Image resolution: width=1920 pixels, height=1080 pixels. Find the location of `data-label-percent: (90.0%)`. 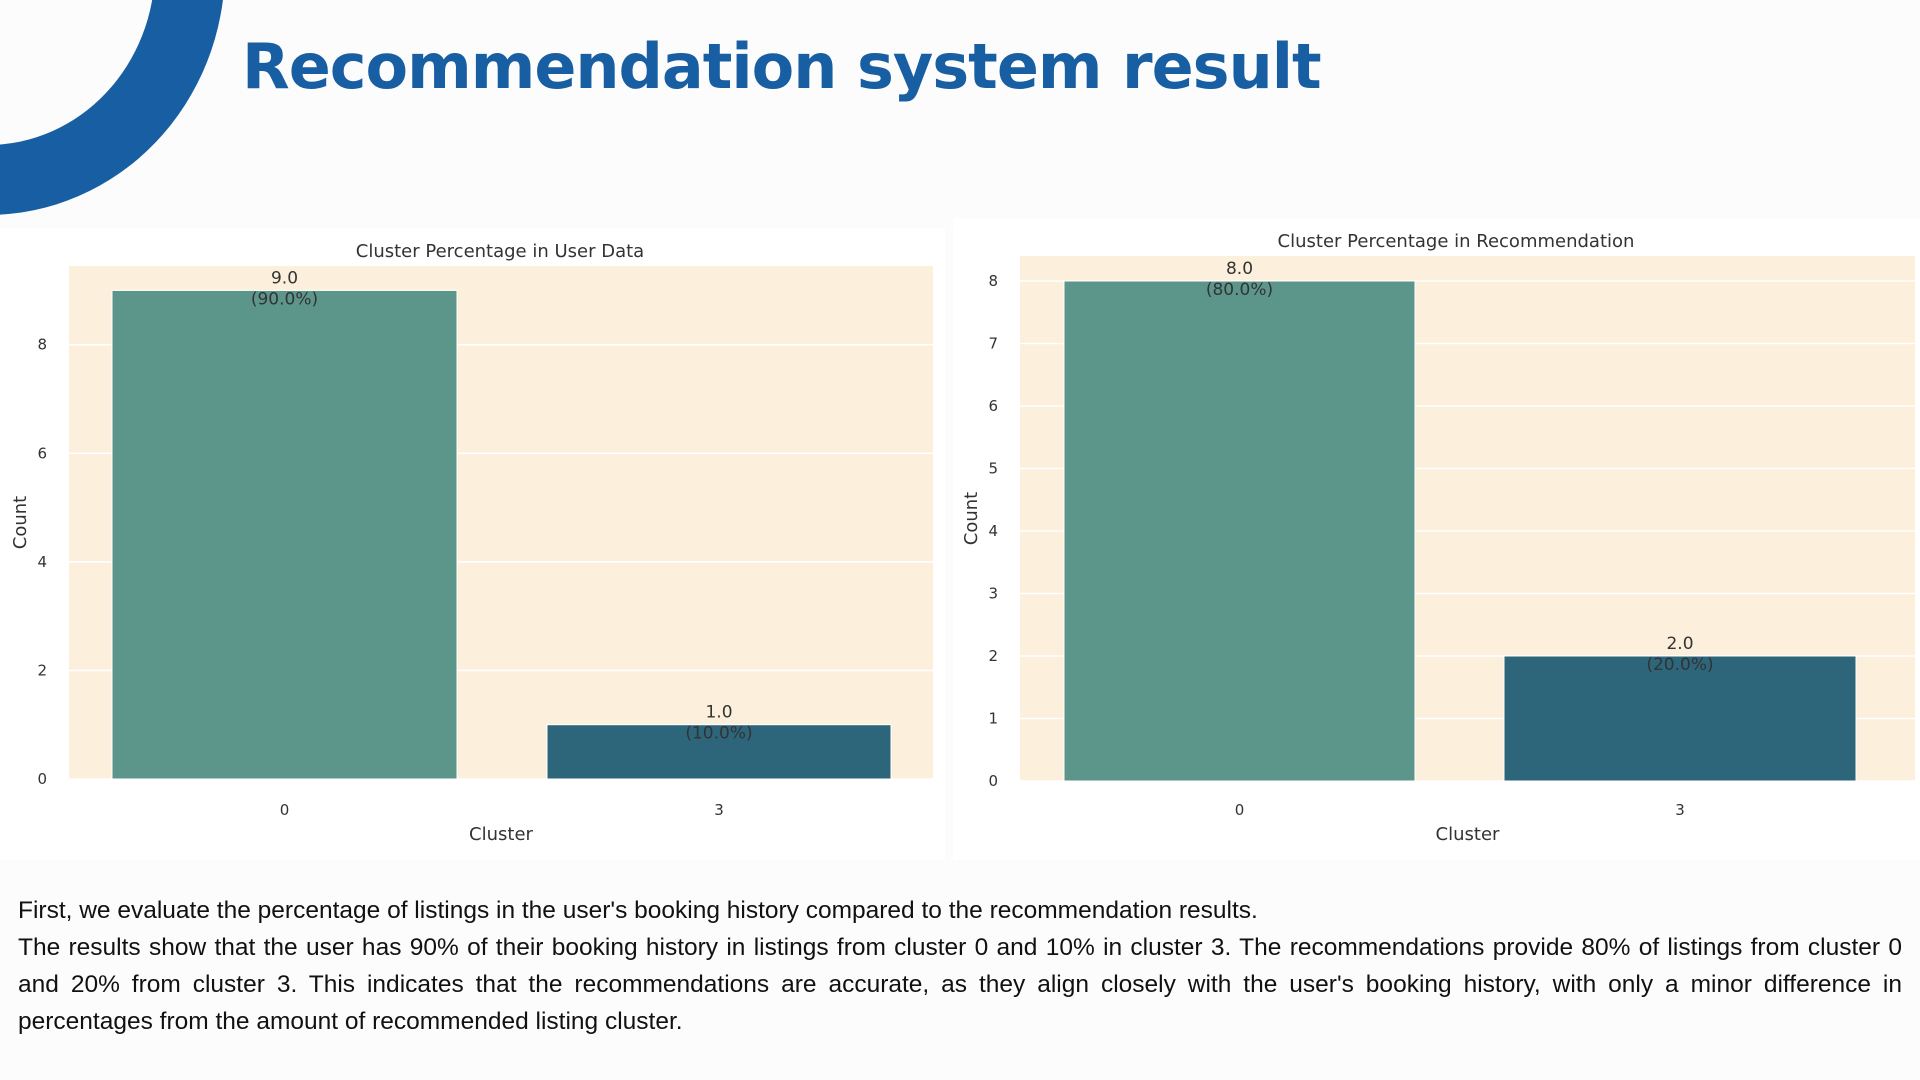

data-label-percent: (90.0%) is located at coordinates (284, 299).